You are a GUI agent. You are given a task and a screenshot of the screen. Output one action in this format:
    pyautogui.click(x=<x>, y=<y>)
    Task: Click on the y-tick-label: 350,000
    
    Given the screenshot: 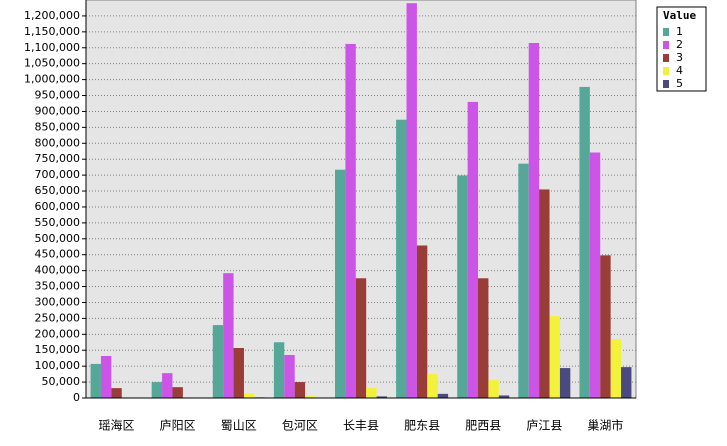 What is the action you would take?
    pyautogui.click(x=58, y=286)
    